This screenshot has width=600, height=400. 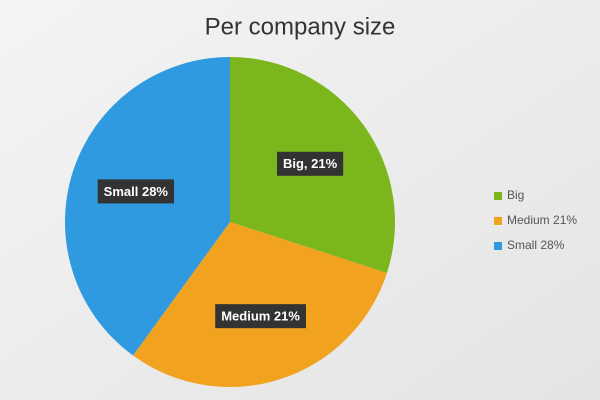 I want to click on data-label: Small 28%, so click(x=136, y=191).